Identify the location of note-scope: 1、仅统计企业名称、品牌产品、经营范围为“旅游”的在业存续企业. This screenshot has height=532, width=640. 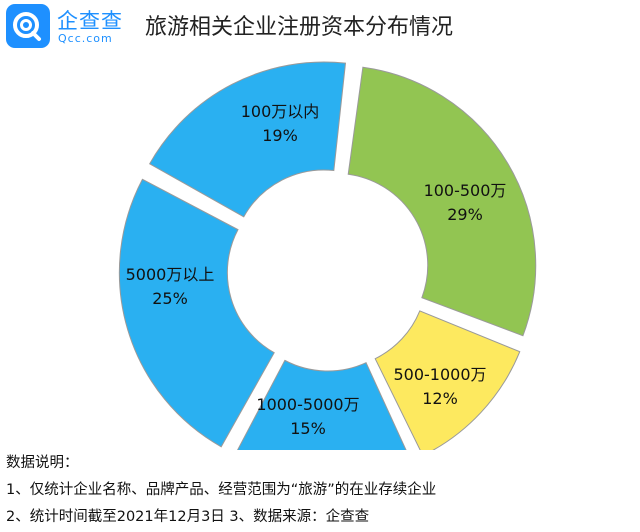
(221, 490).